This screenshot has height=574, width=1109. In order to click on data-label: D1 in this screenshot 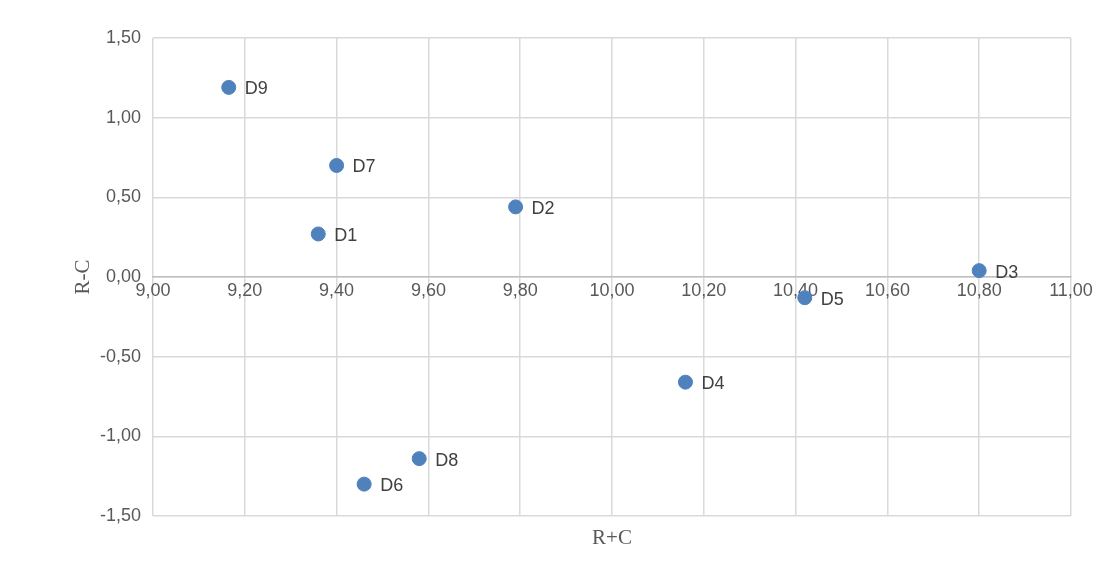, I will do `click(346, 234)`.